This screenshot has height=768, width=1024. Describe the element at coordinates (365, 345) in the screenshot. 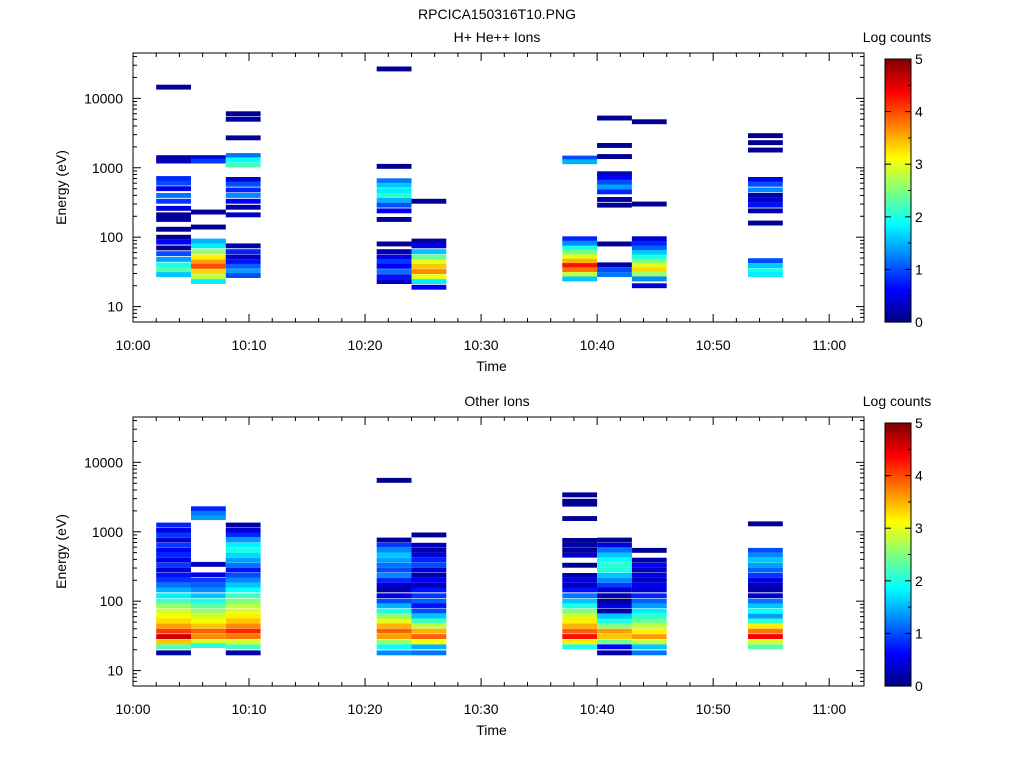

I see `x-tick-label: 10:20` at that location.